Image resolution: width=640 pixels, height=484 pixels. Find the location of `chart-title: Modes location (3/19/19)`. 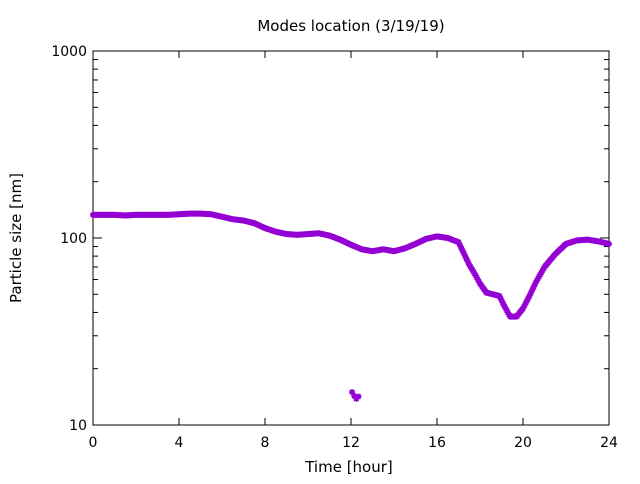

chart-title: Modes location (3/19/19) is located at coordinates (350, 26).